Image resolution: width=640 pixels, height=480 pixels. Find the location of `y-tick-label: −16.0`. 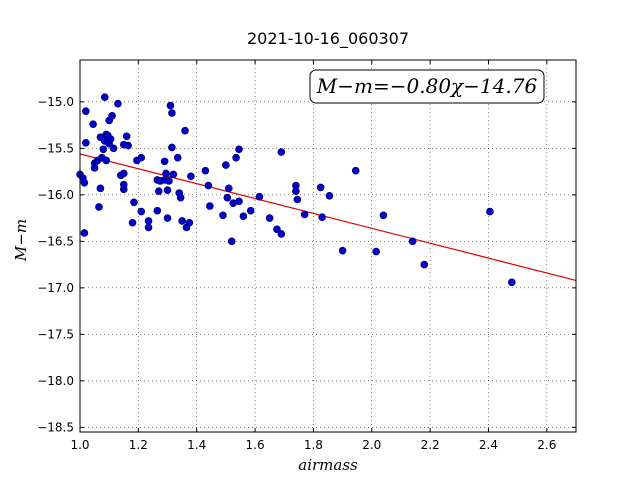

y-tick-label: −16.0 is located at coordinates (55, 195).